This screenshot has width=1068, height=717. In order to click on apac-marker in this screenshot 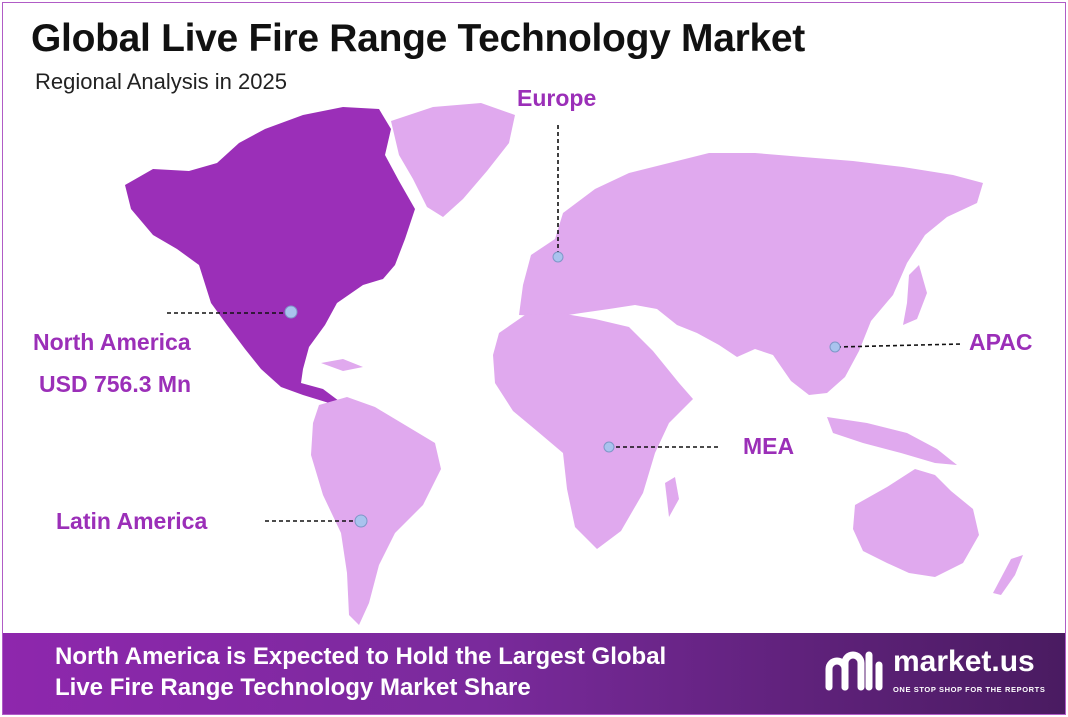, I will do `click(835, 347)`.